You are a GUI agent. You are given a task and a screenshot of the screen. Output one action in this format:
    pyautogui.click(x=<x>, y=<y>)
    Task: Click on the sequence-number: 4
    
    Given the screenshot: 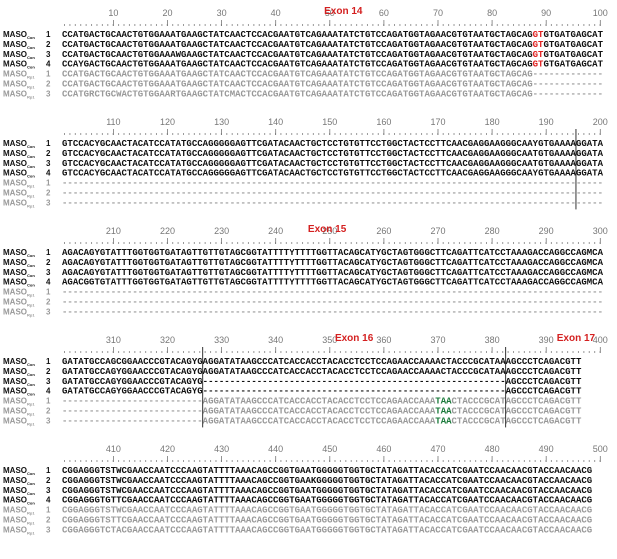 What is the action you would take?
    pyautogui.click(x=48, y=173)
    